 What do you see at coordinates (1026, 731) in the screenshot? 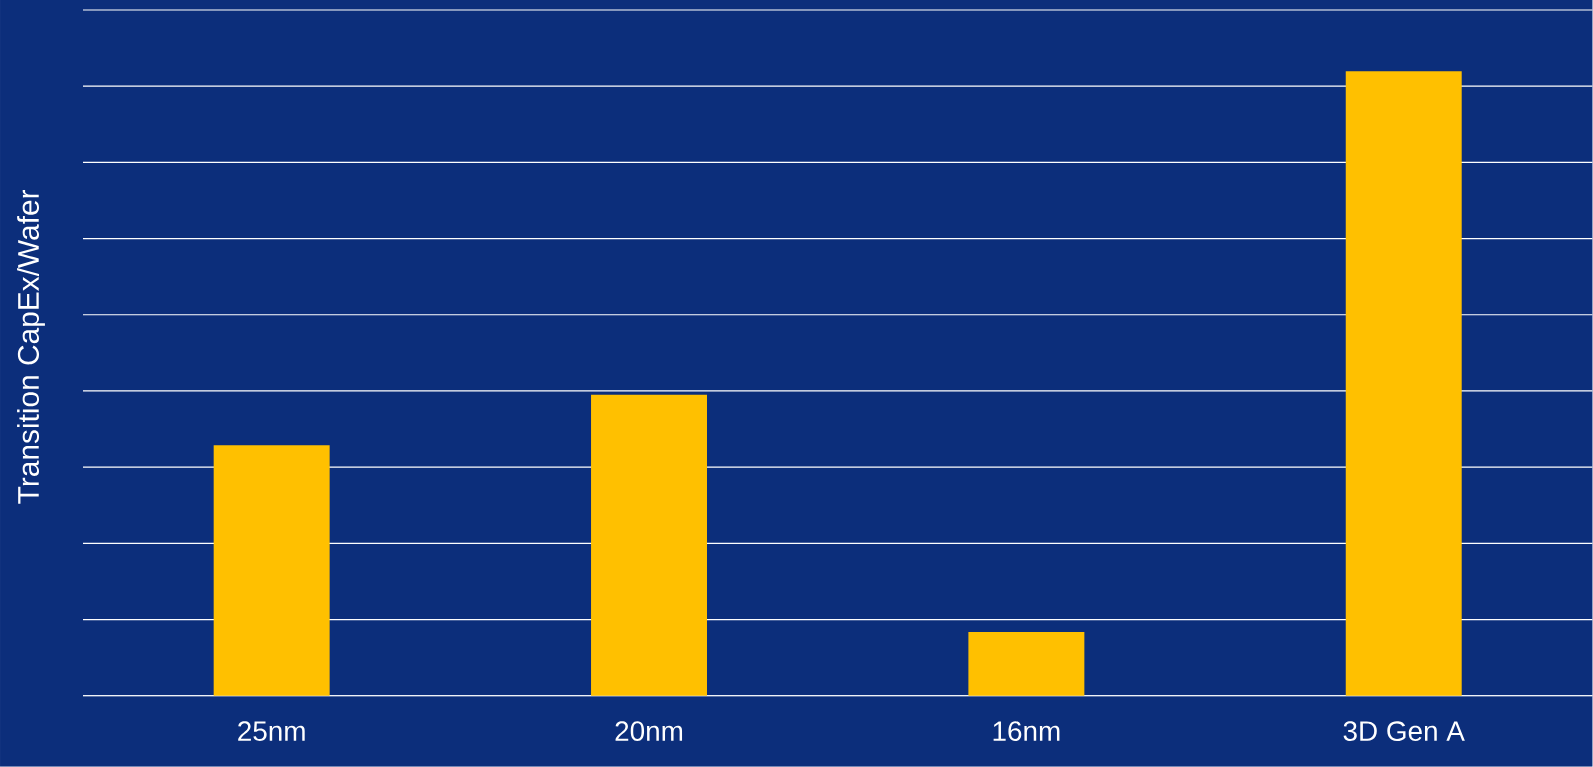
I see `x-tick-label: 16nm` at bounding box center [1026, 731].